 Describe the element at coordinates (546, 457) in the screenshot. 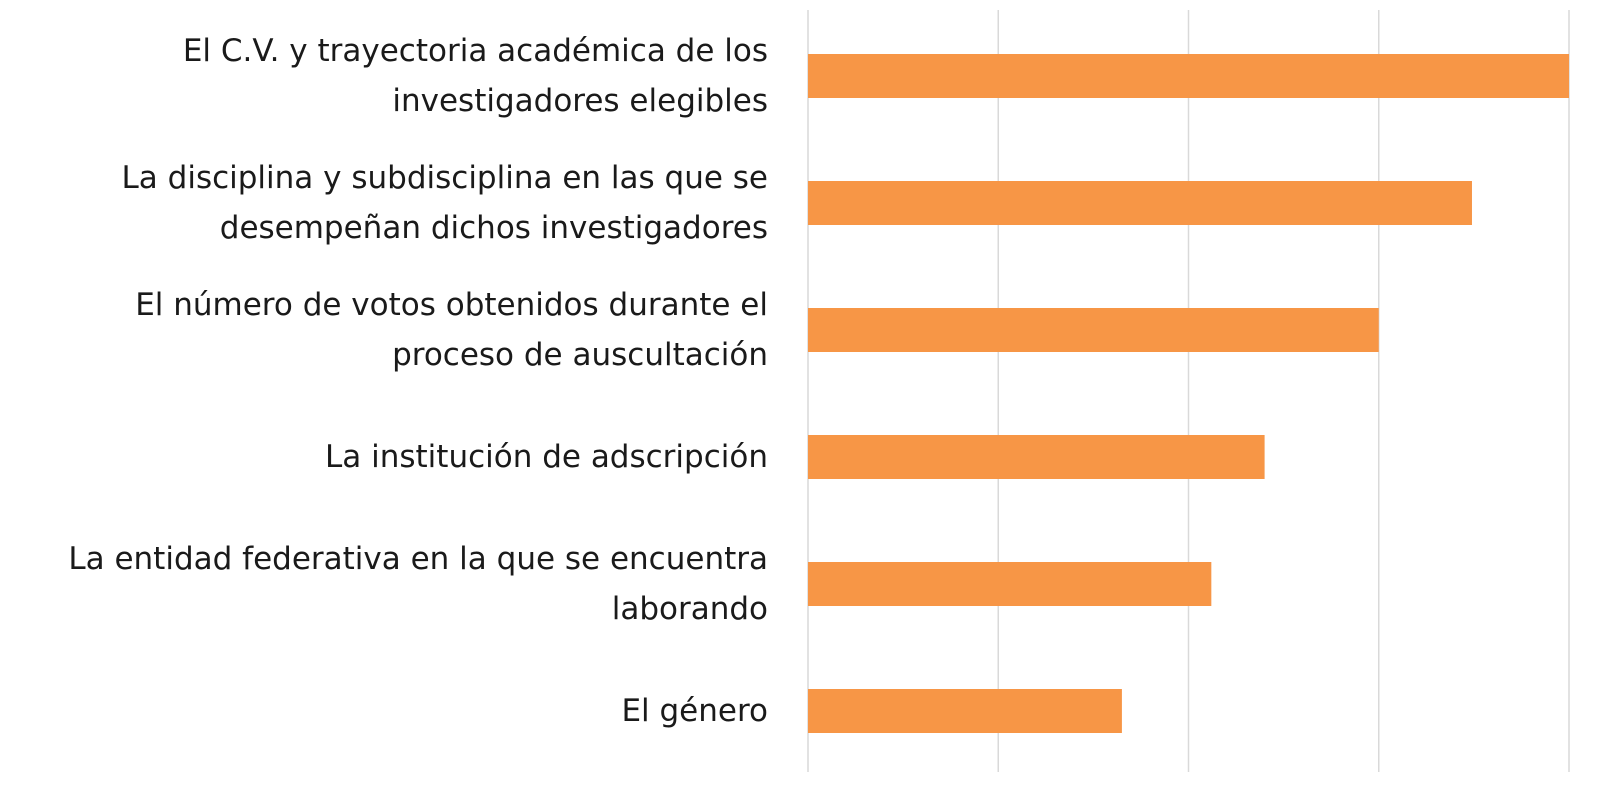

I see `category-label: La institución de adscripción` at that location.